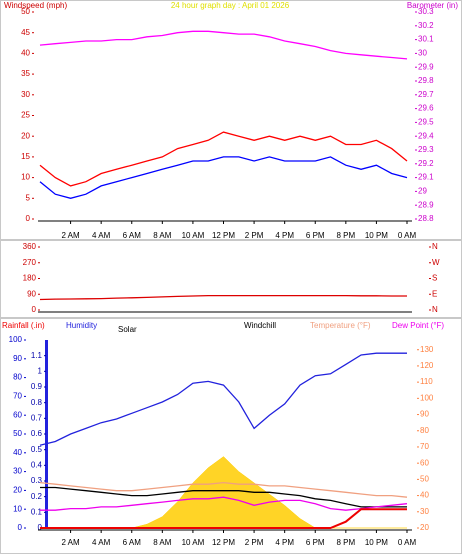 This screenshot has height=554, width=462. Describe the element at coordinates (37, 386) in the screenshot. I see `y3-tick-label: 0.9` at that location.